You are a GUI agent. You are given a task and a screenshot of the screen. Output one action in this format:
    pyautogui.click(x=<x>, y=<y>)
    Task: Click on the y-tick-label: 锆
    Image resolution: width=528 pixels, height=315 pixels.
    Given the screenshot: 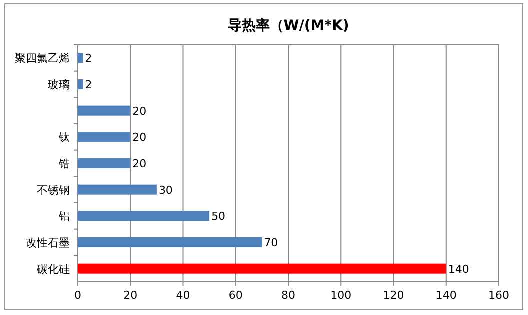 What is the action you would take?
    pyautogui.click(x=64, y=164)
    